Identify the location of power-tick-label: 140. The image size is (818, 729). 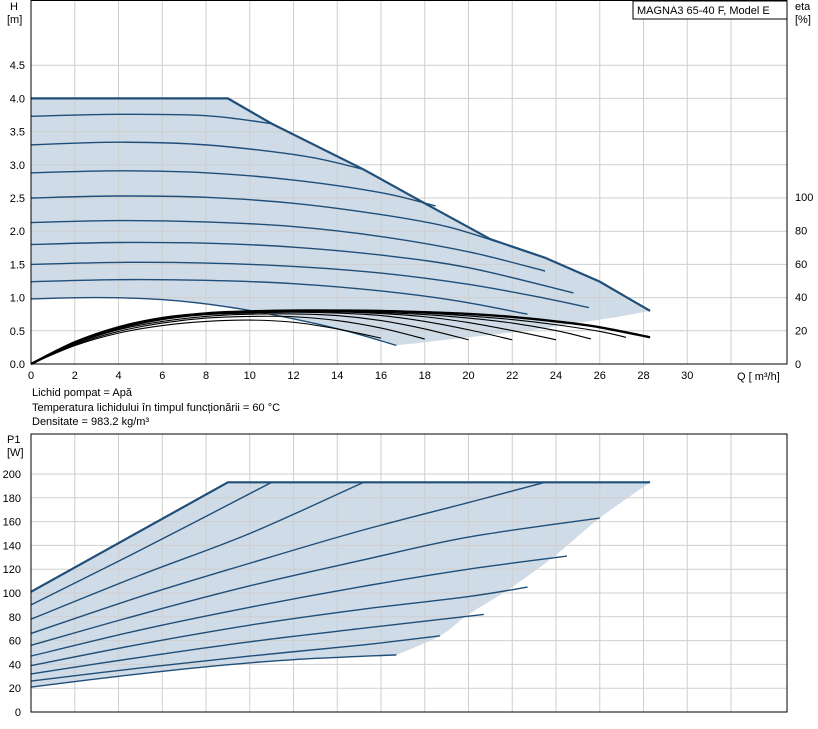
(12, 546).